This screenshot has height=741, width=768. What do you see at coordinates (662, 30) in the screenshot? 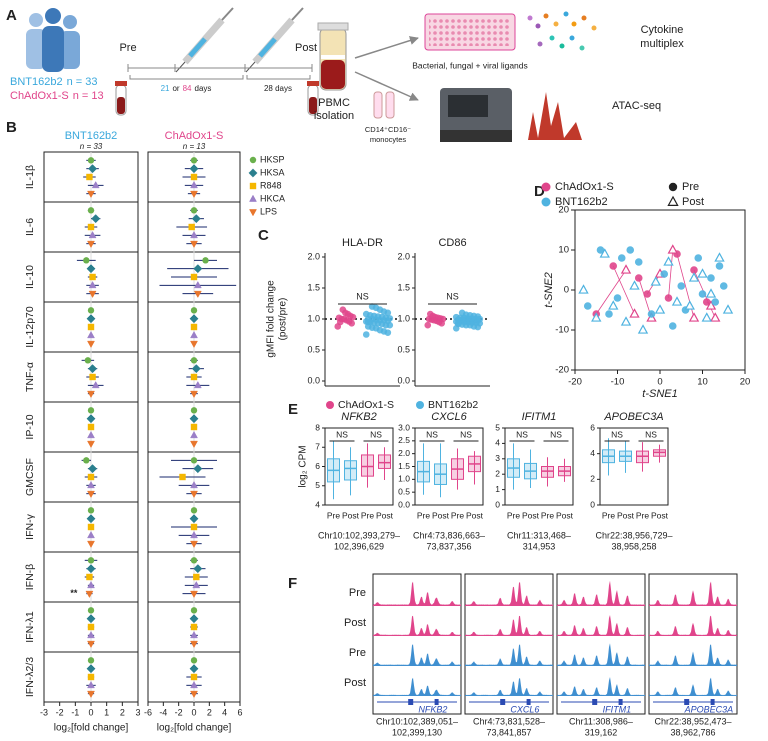
I see `step-label: Cytokine` at bounding box center [662, 30].